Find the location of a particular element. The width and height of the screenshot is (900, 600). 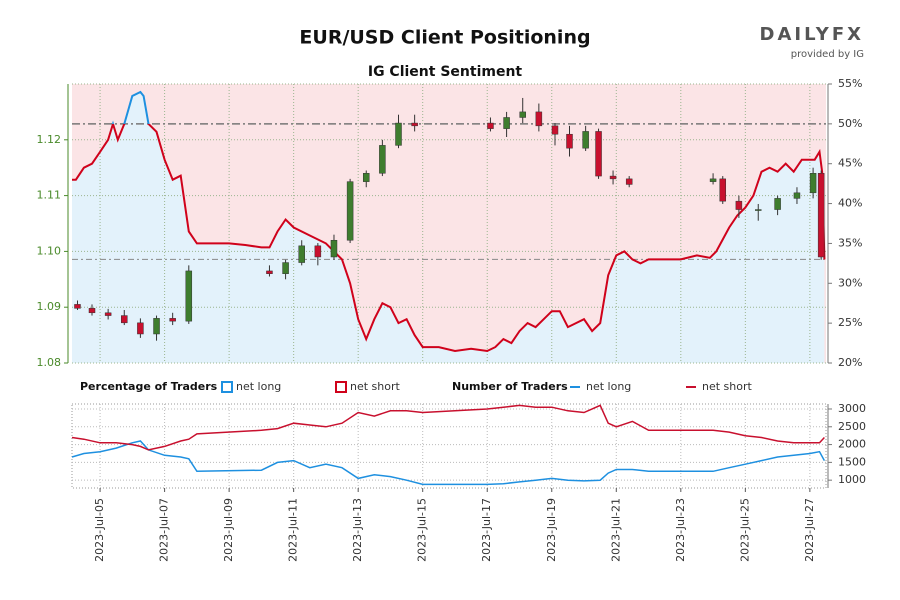

logo-provided: provided by IG is located at coordinates (827, 54).